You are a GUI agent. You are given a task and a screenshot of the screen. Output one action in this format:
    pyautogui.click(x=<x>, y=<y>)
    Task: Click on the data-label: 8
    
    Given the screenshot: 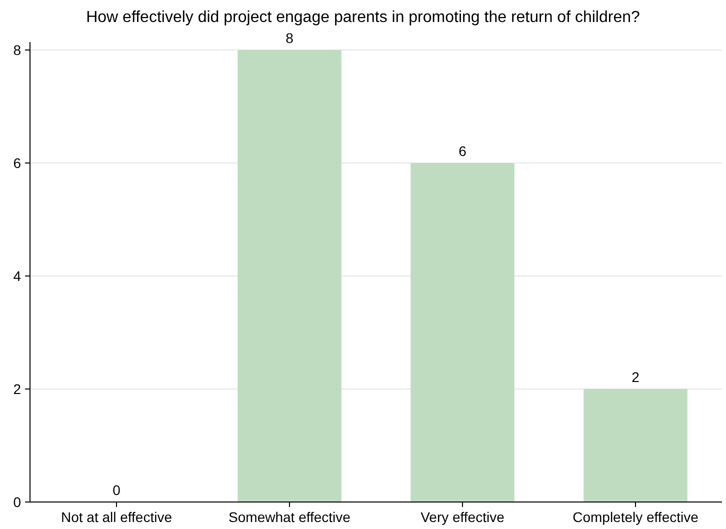 What is the action you would take?
    pyautogui.click(x=290, y=38)
    